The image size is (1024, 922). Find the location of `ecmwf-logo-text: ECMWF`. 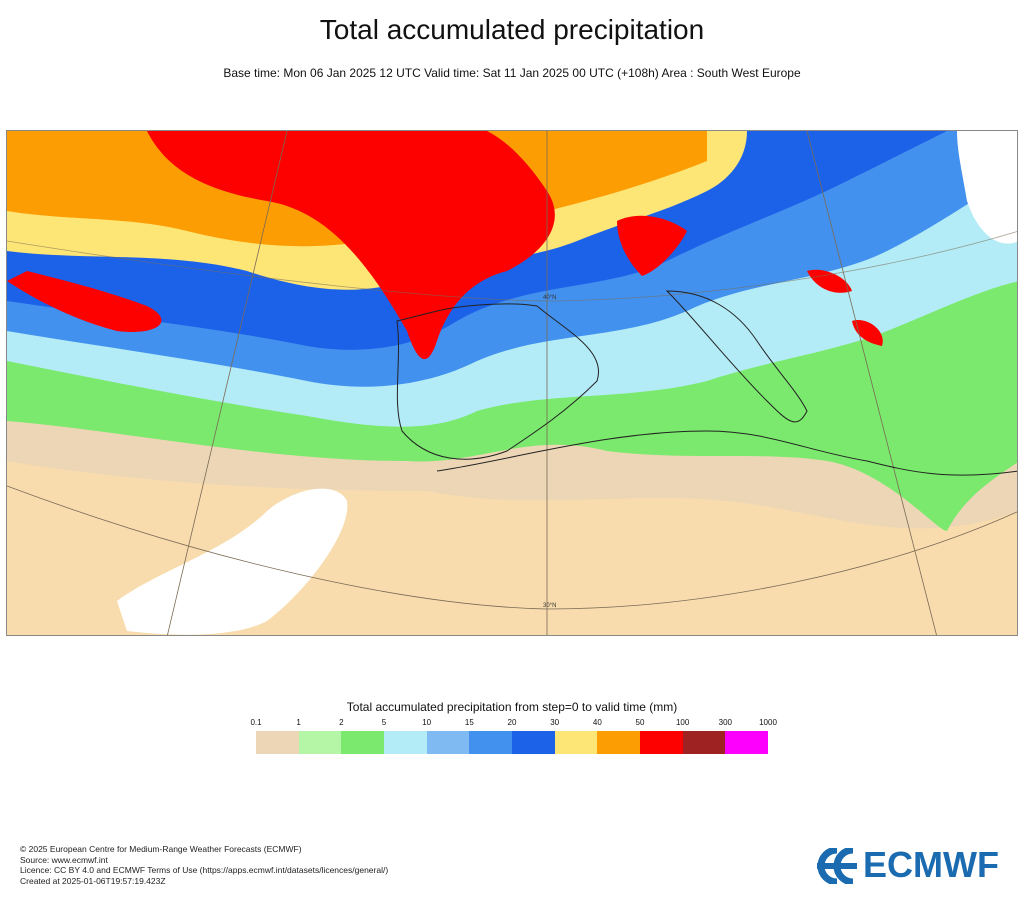

ecmwf-logo-text: ECMWF is located at coordinates (931, 864).